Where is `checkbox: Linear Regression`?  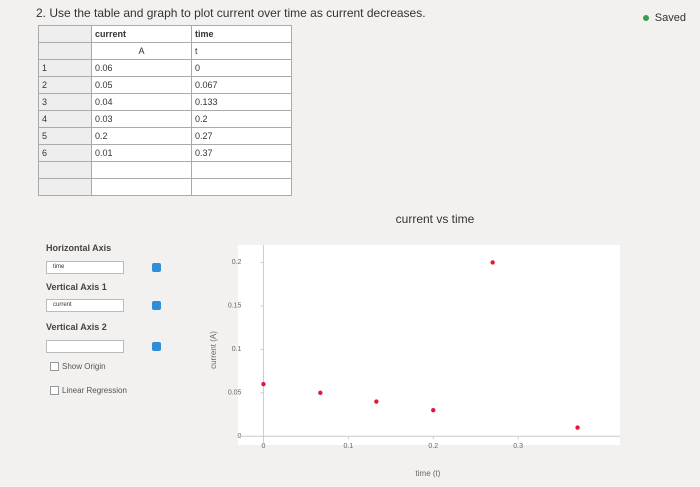
checkbox: Linear Regression is located at coordinates (88, 390).